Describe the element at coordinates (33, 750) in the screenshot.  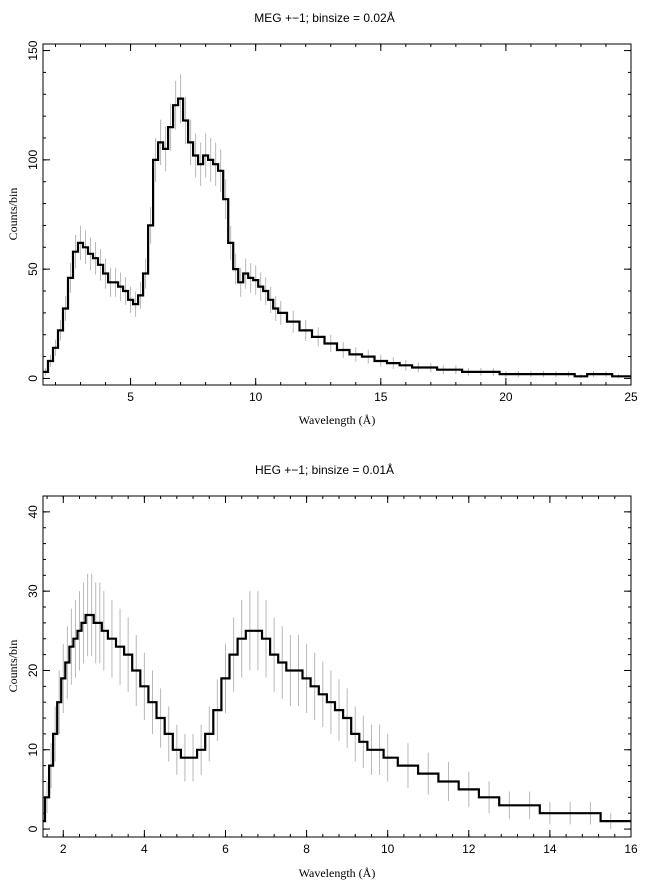
I see `y-tick-label: 10` at that location.